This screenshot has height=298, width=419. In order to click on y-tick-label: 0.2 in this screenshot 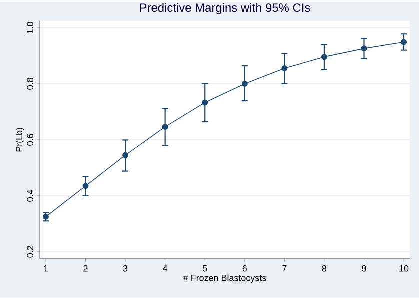, I will do `click(30, 252)`.